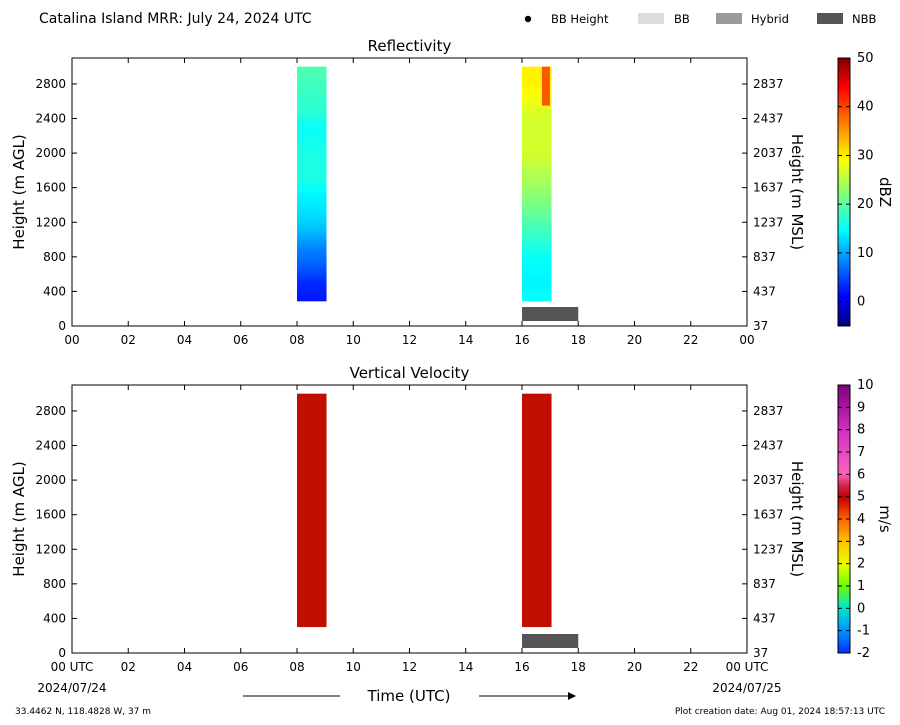  I want to click on x-tick-label: 08, so click(296, 340).